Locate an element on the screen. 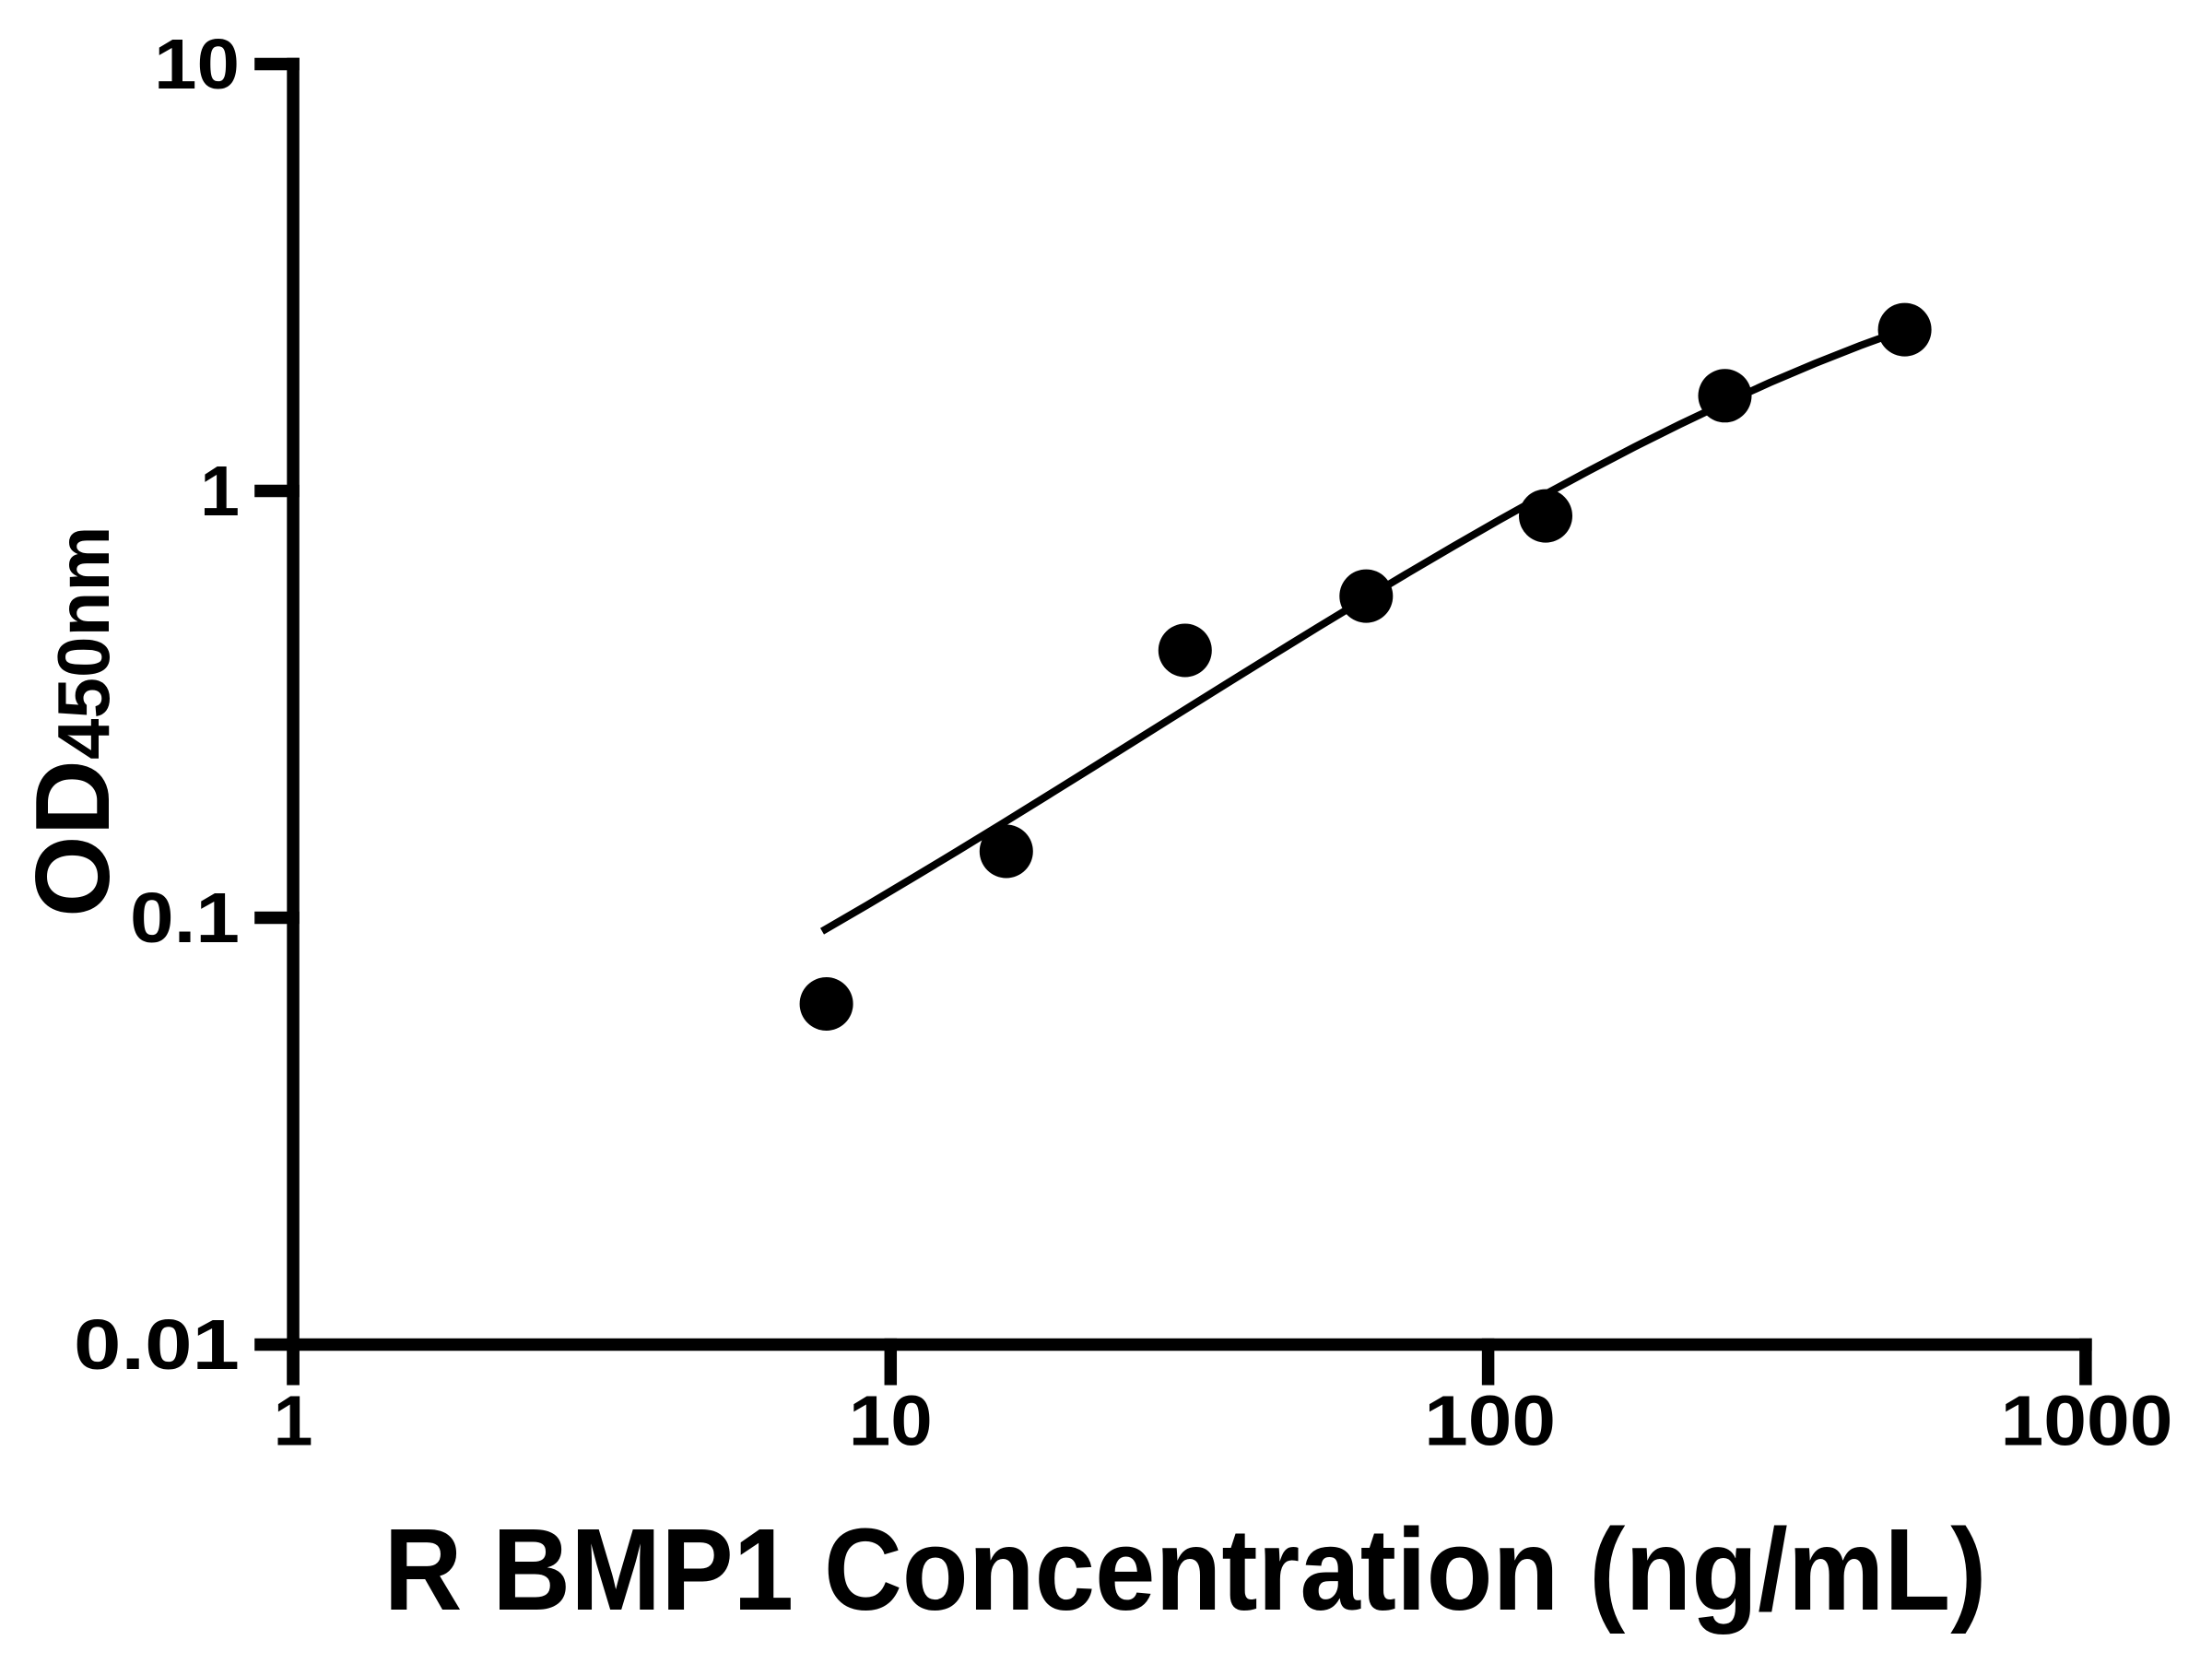 This screenshot has height=1664, width=2212. svg-text: 0.1 is located at coordinates (185, 918).